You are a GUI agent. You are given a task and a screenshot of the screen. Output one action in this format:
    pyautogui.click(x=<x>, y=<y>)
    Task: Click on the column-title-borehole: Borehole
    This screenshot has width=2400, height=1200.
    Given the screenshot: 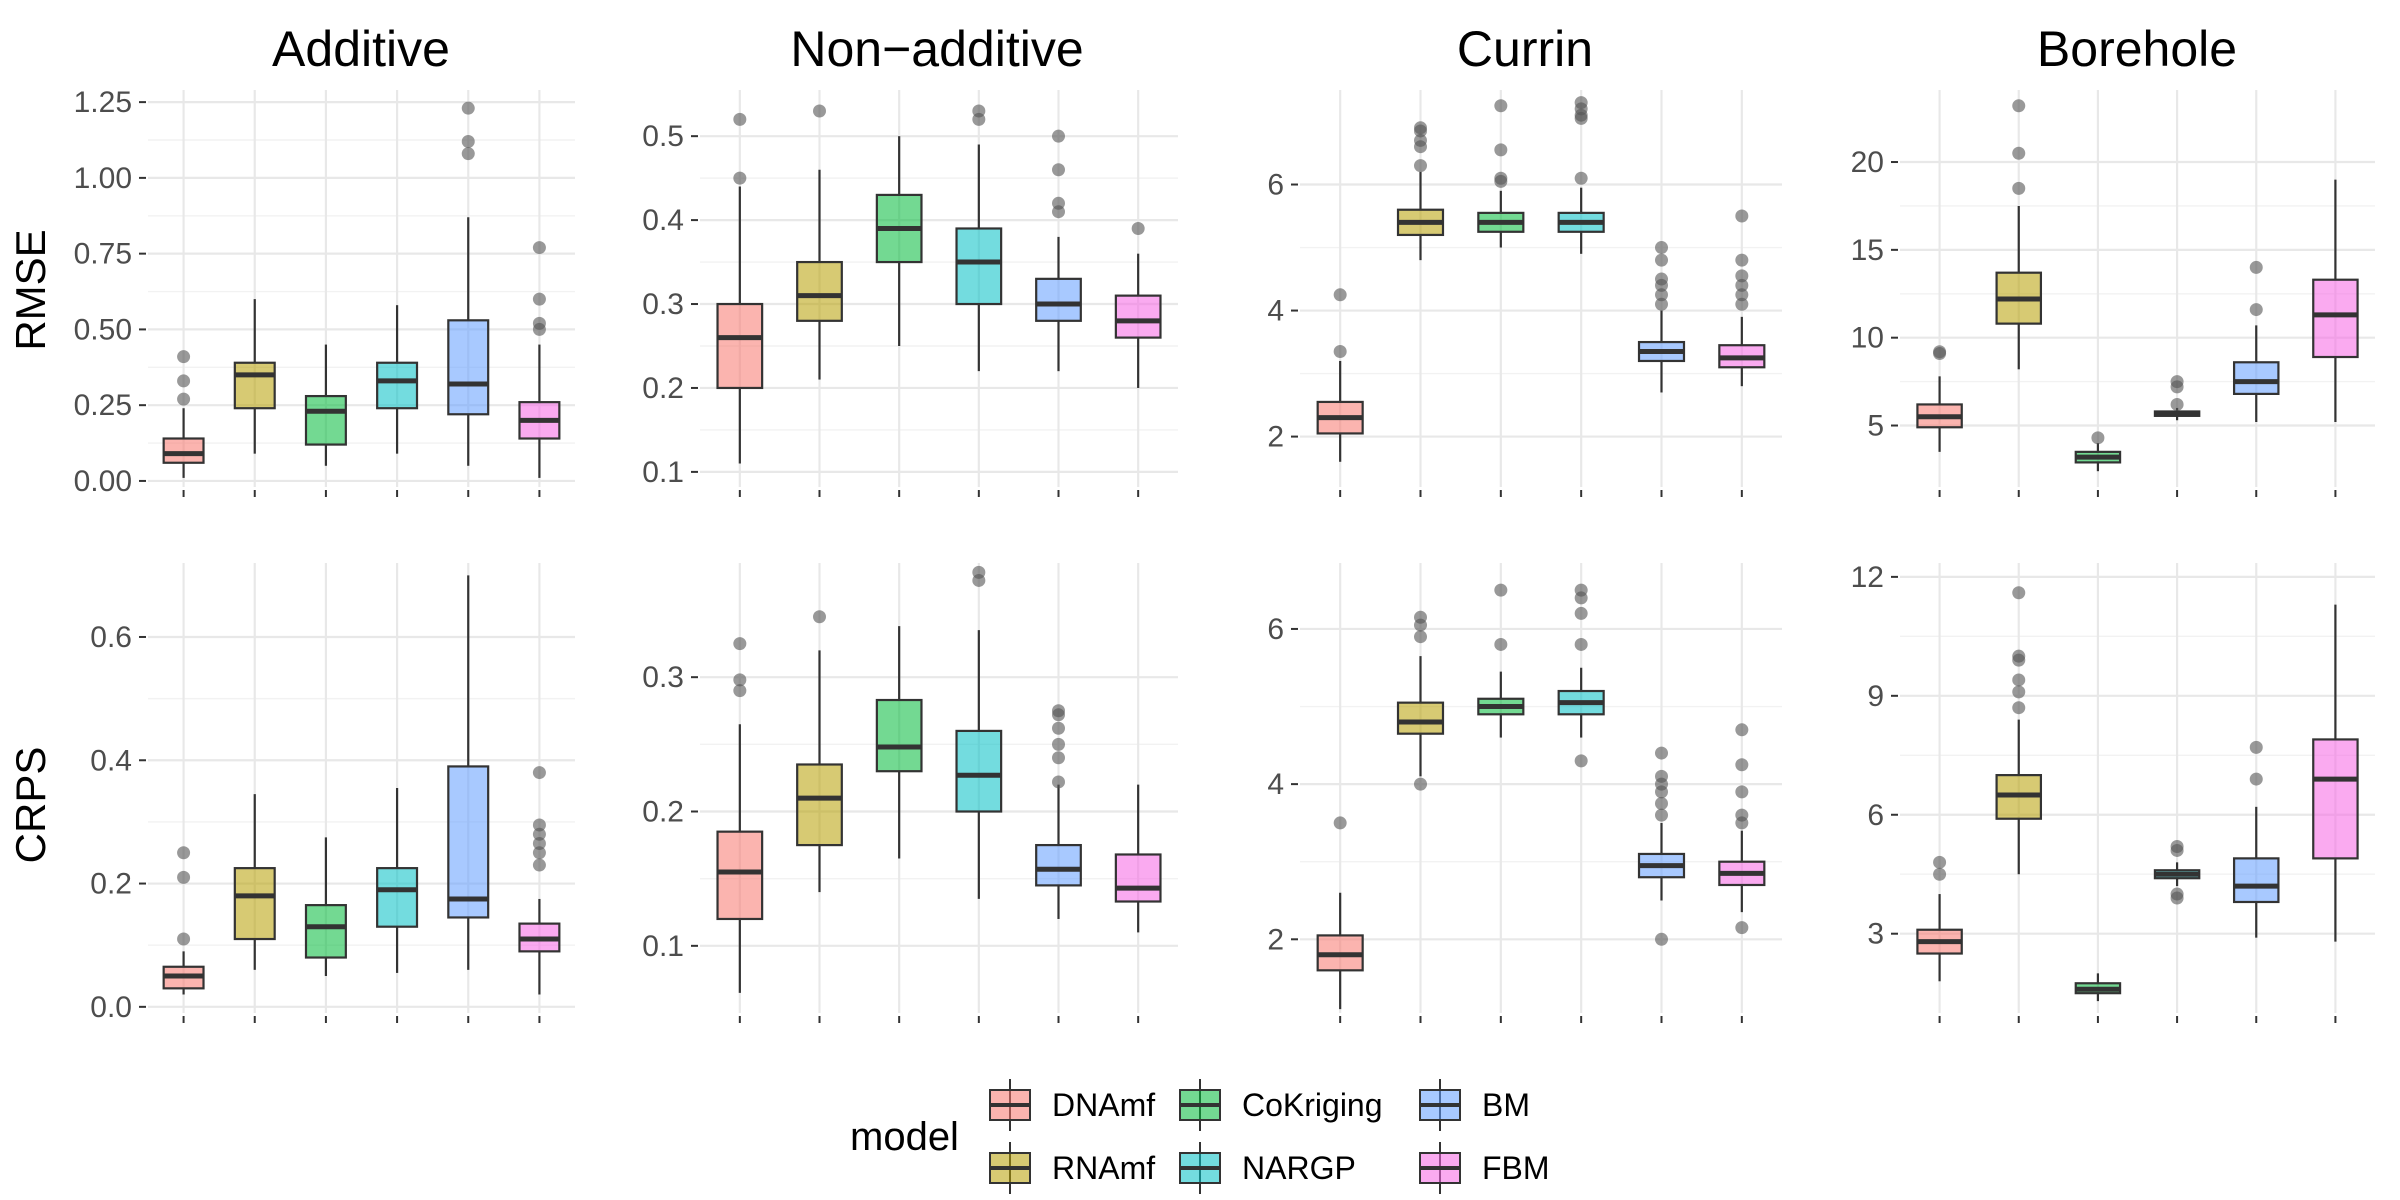 What is the action you would take?
    pyautogui.click(x=2137, y=49)
    